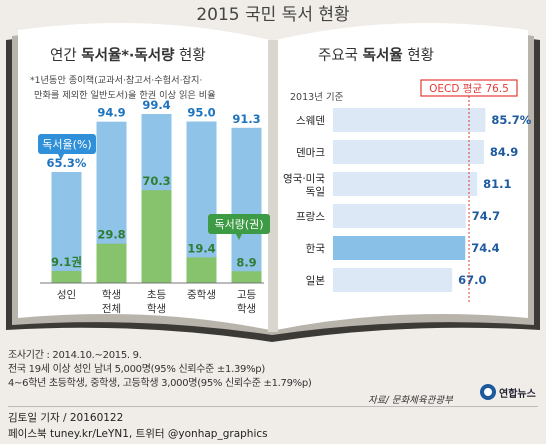 The image size is (546, 444). I want to click on country-value: 85.7%, so click(511, 120).